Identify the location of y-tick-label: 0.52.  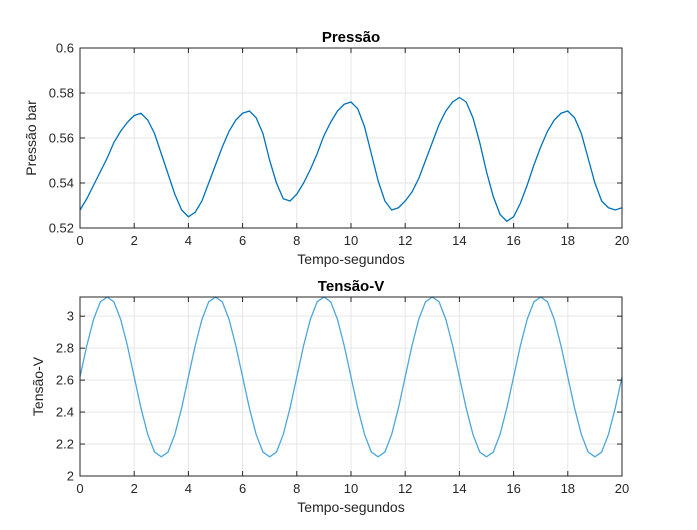
(61, 228).